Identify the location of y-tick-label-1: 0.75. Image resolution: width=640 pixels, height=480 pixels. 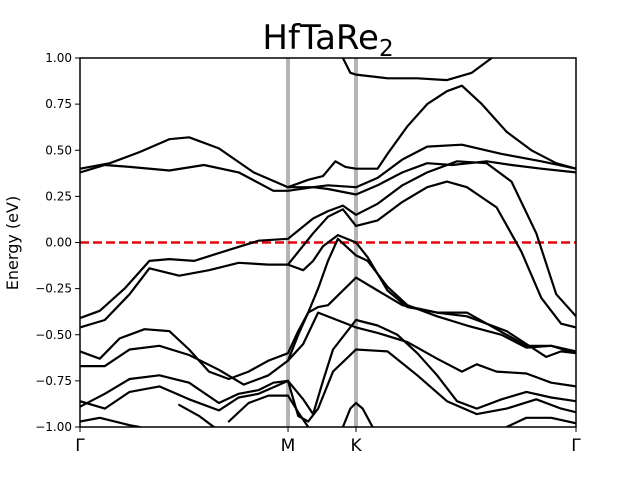
(58, 104).